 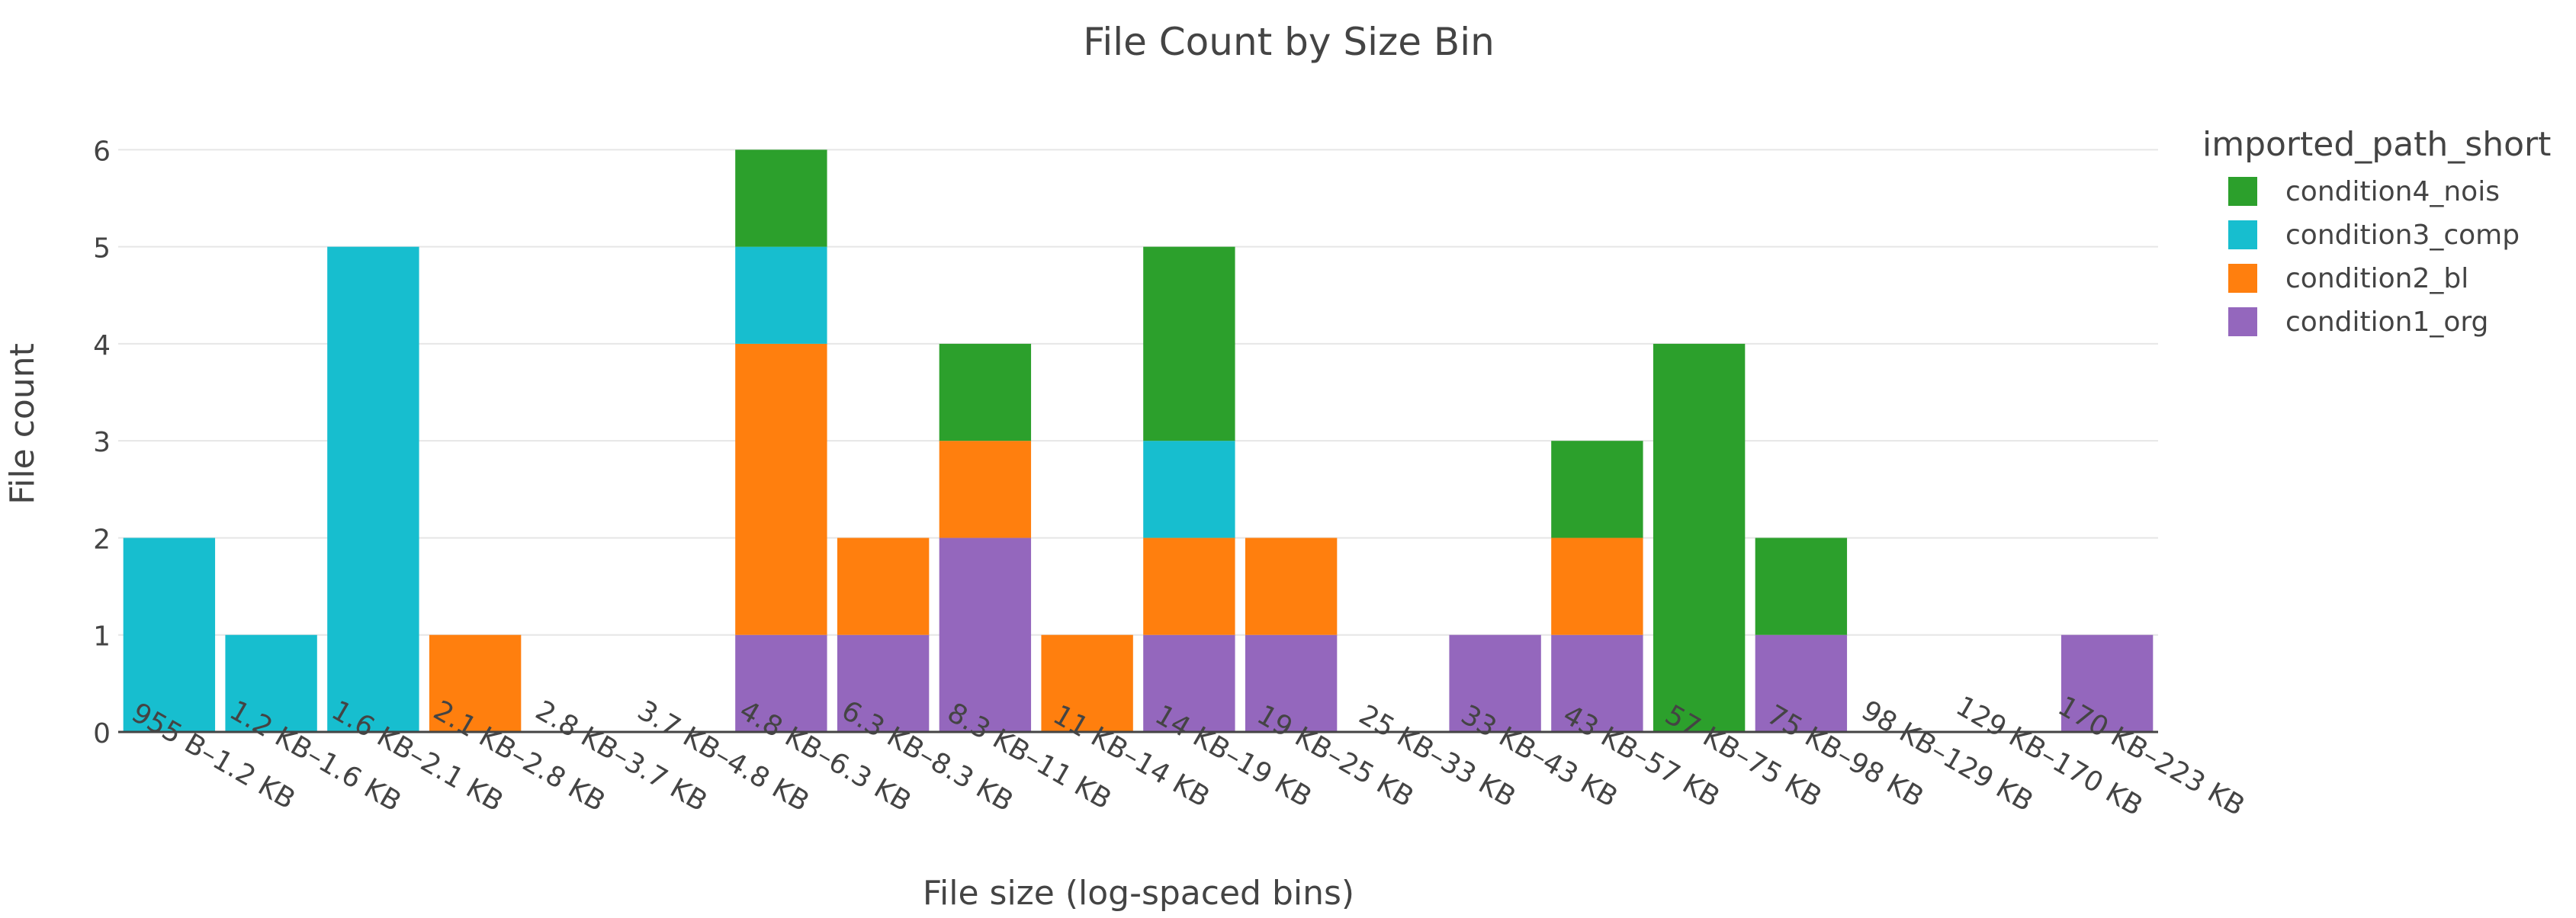 What do you see at coordinates (102, 637) in the screenshot?
I see `y-tick-label: 1` at bounding box center [102, 637].